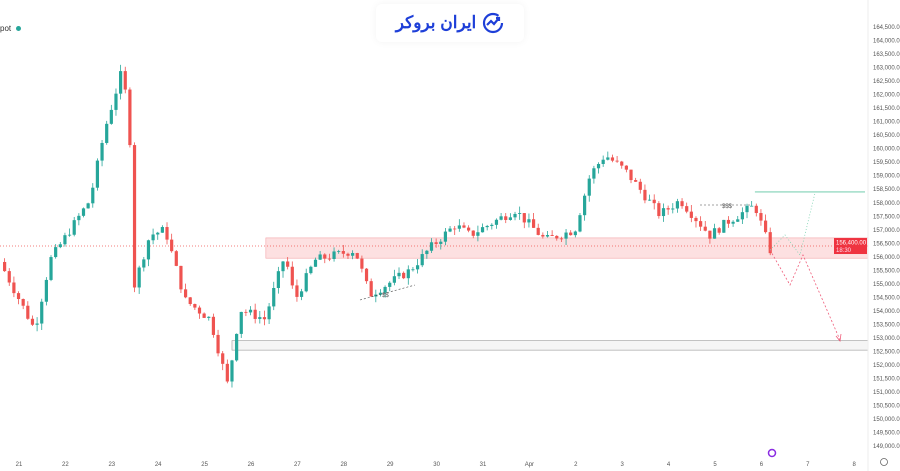  I want to click on event-marker-icon, so click(772, 453).